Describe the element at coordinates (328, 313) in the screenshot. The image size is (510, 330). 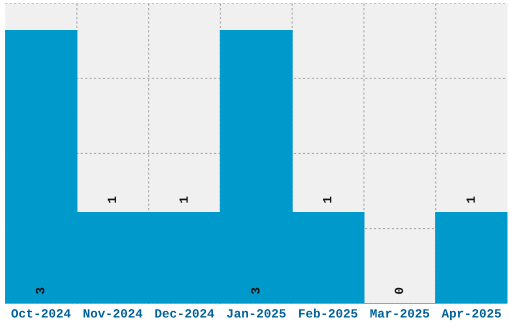
I see `x-tick-label: Feb-2025` at that location.